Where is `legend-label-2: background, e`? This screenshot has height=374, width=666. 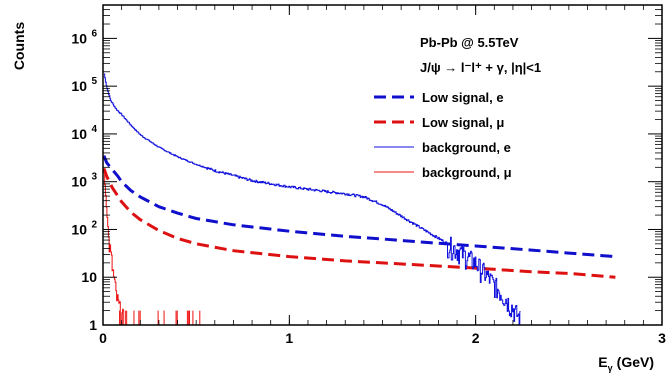 legend-label-2: background, e is located at coordinates (466, 147).